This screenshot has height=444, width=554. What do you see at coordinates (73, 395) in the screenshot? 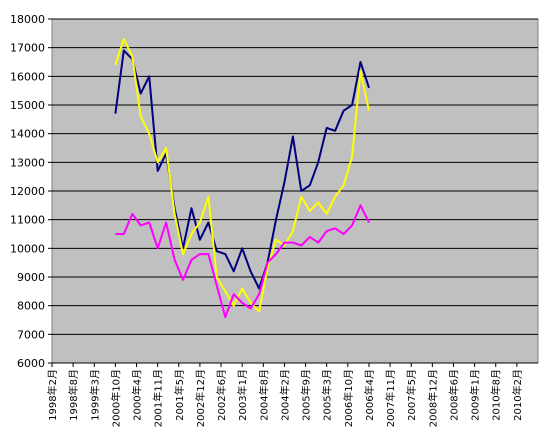
I see `x-tick-label: 1998年8月` at bounding box center [73, 395].